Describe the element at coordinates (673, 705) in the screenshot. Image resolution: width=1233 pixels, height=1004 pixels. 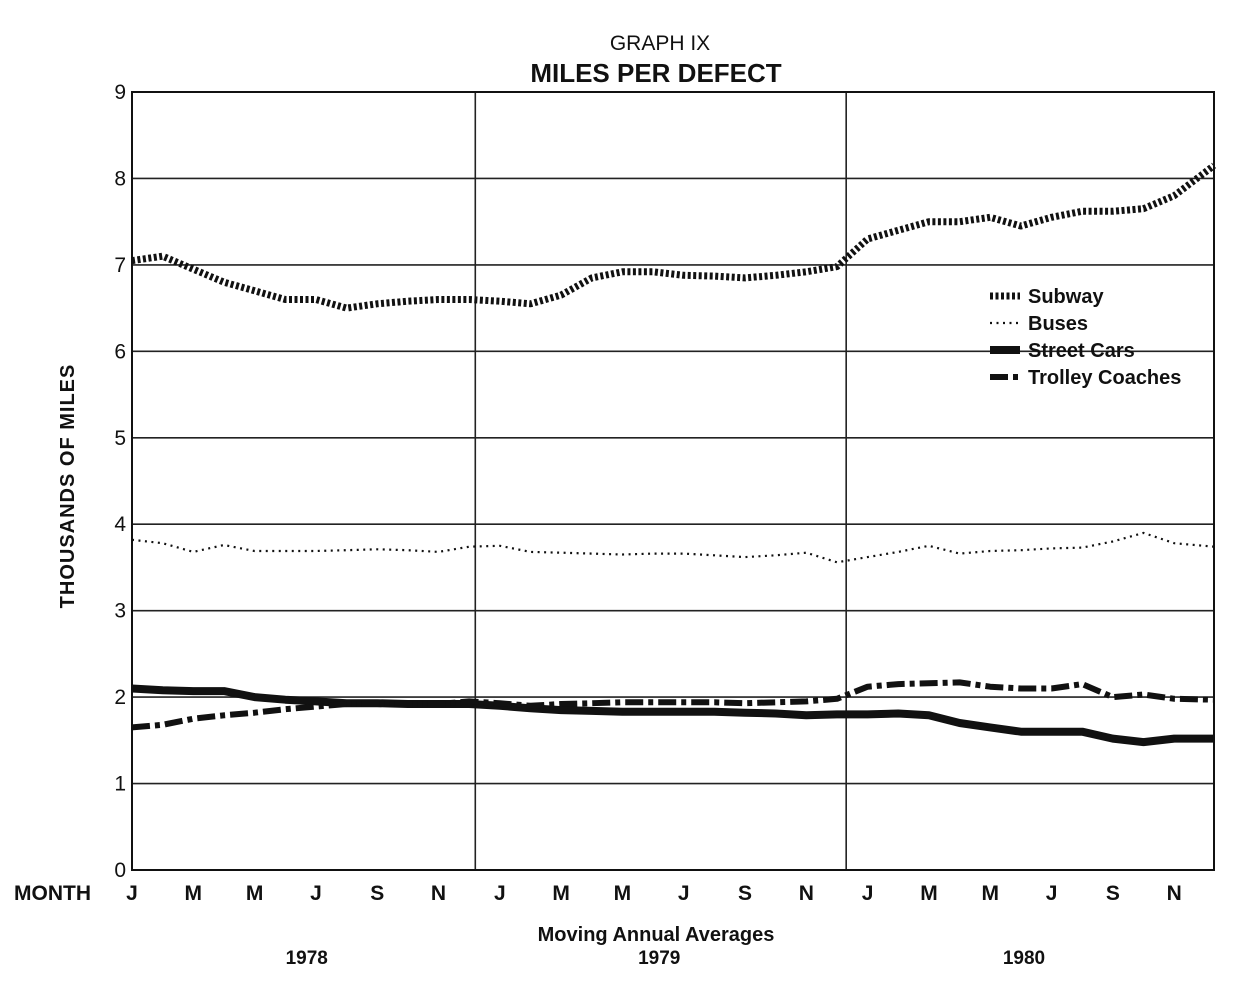
I see `series-trolley-coaches-line` at that location.